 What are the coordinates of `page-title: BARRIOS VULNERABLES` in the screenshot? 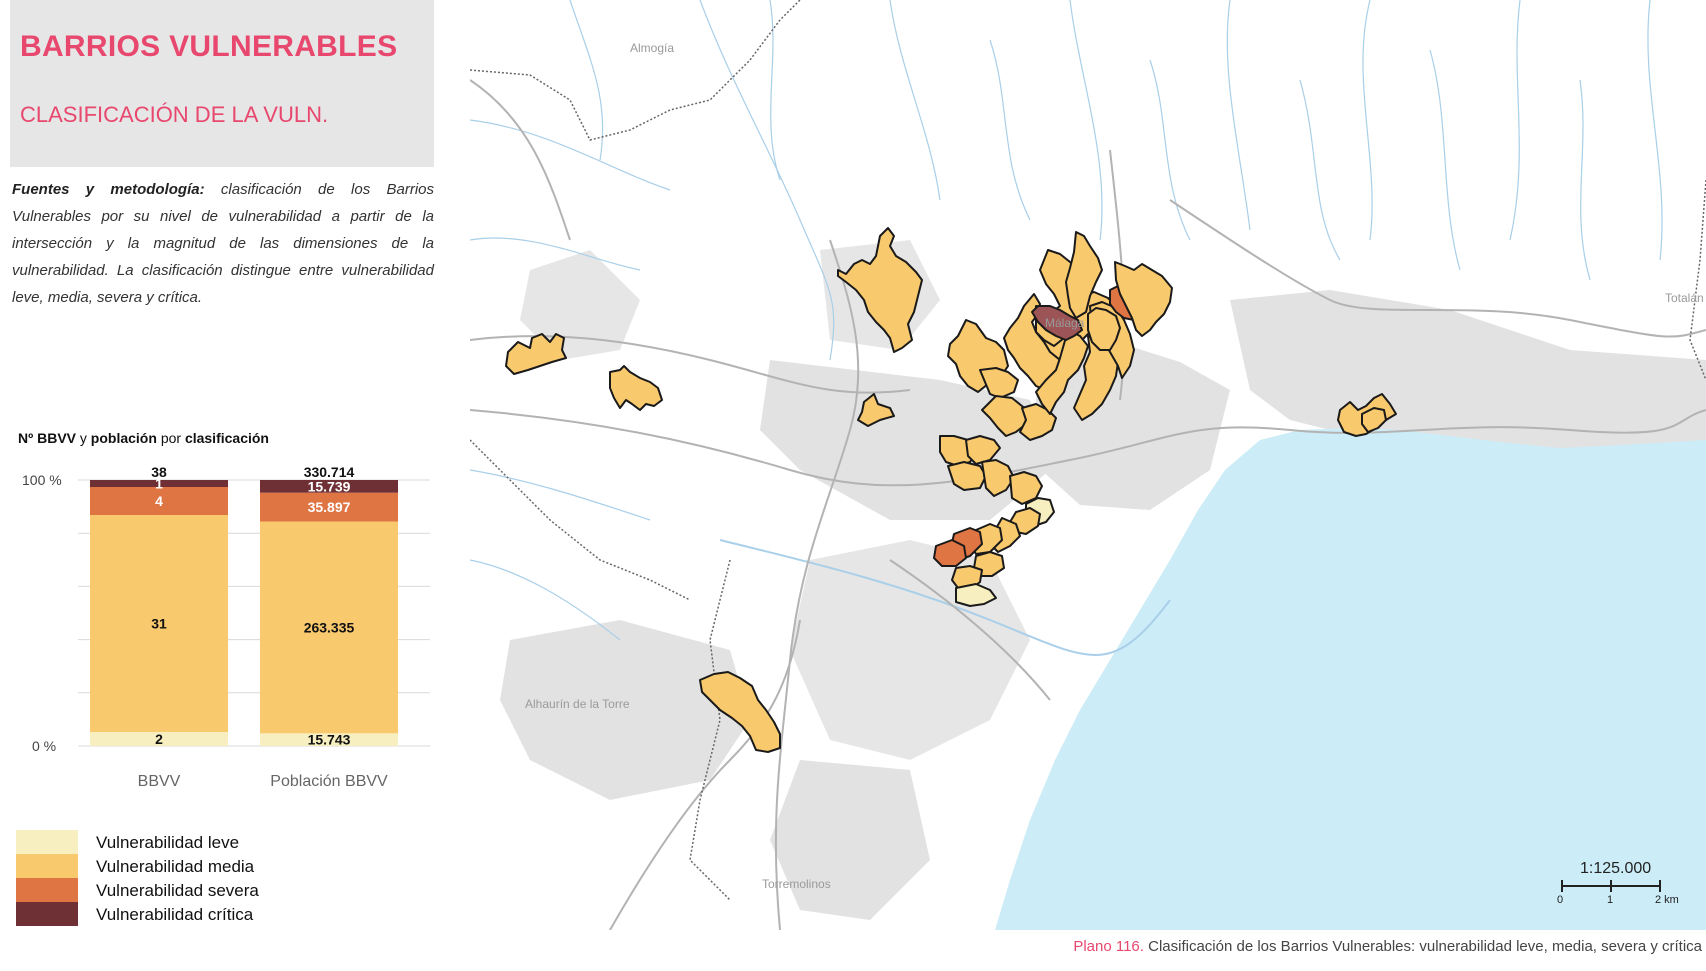 It's located at (209, 46).